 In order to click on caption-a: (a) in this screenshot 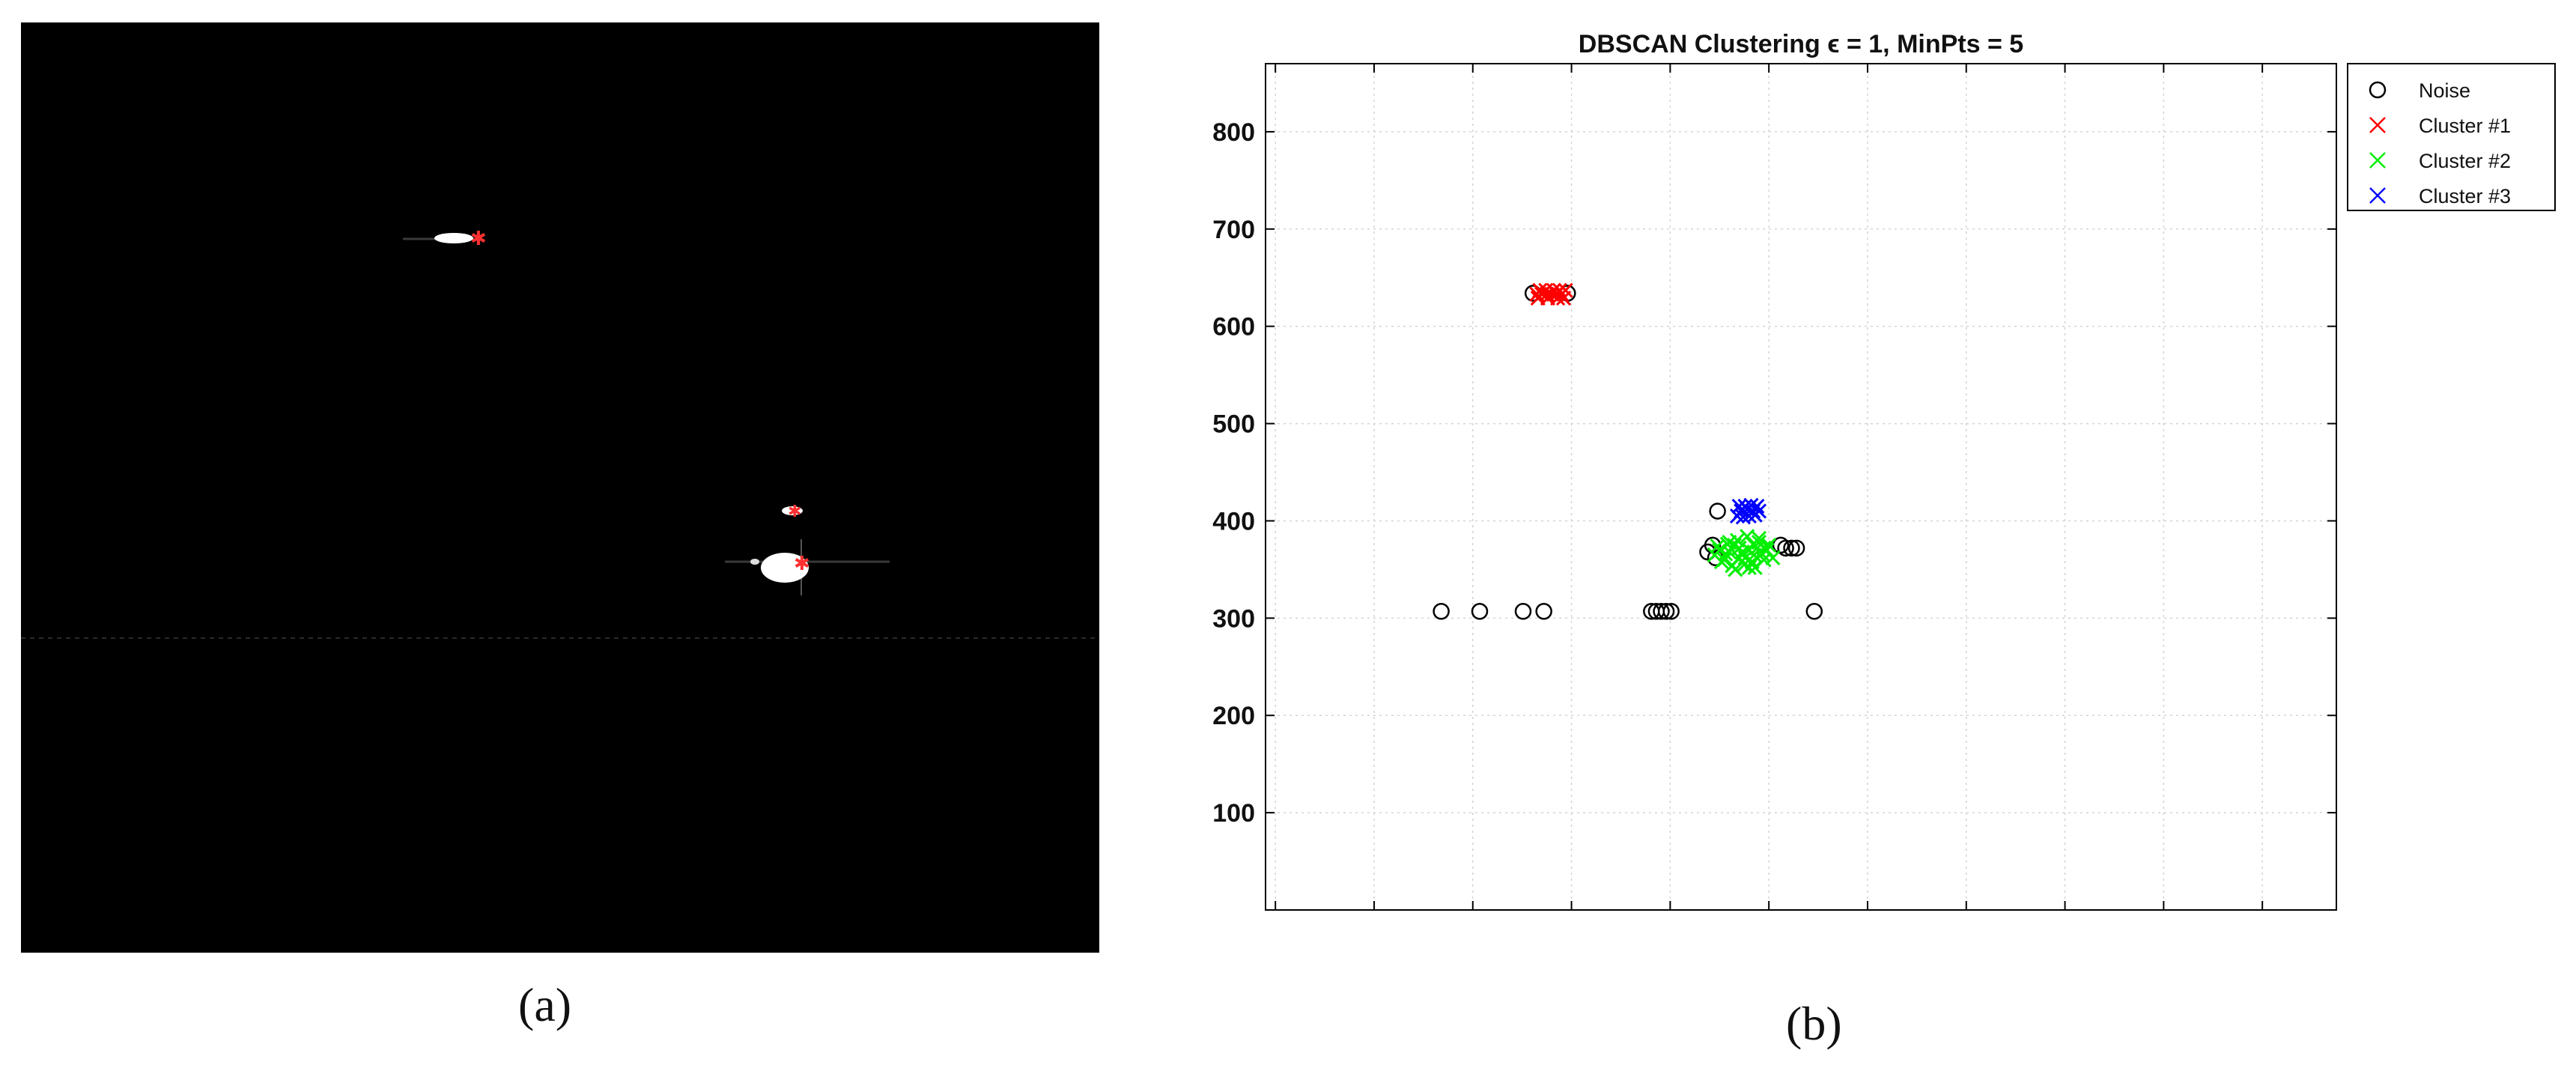, I will do `click(545, 1004)`.